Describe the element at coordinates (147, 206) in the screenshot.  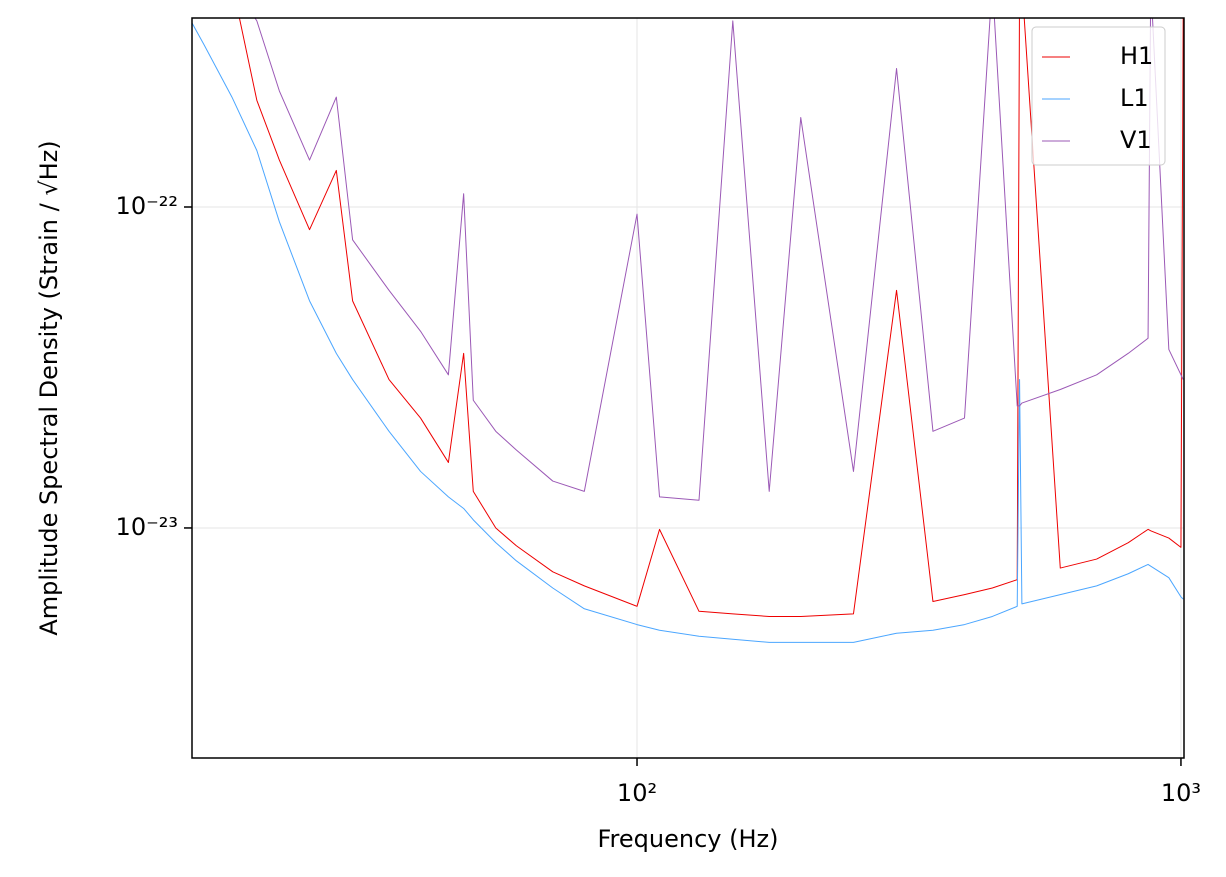
I see `y-tick-label: 10⁻²²` at that location.